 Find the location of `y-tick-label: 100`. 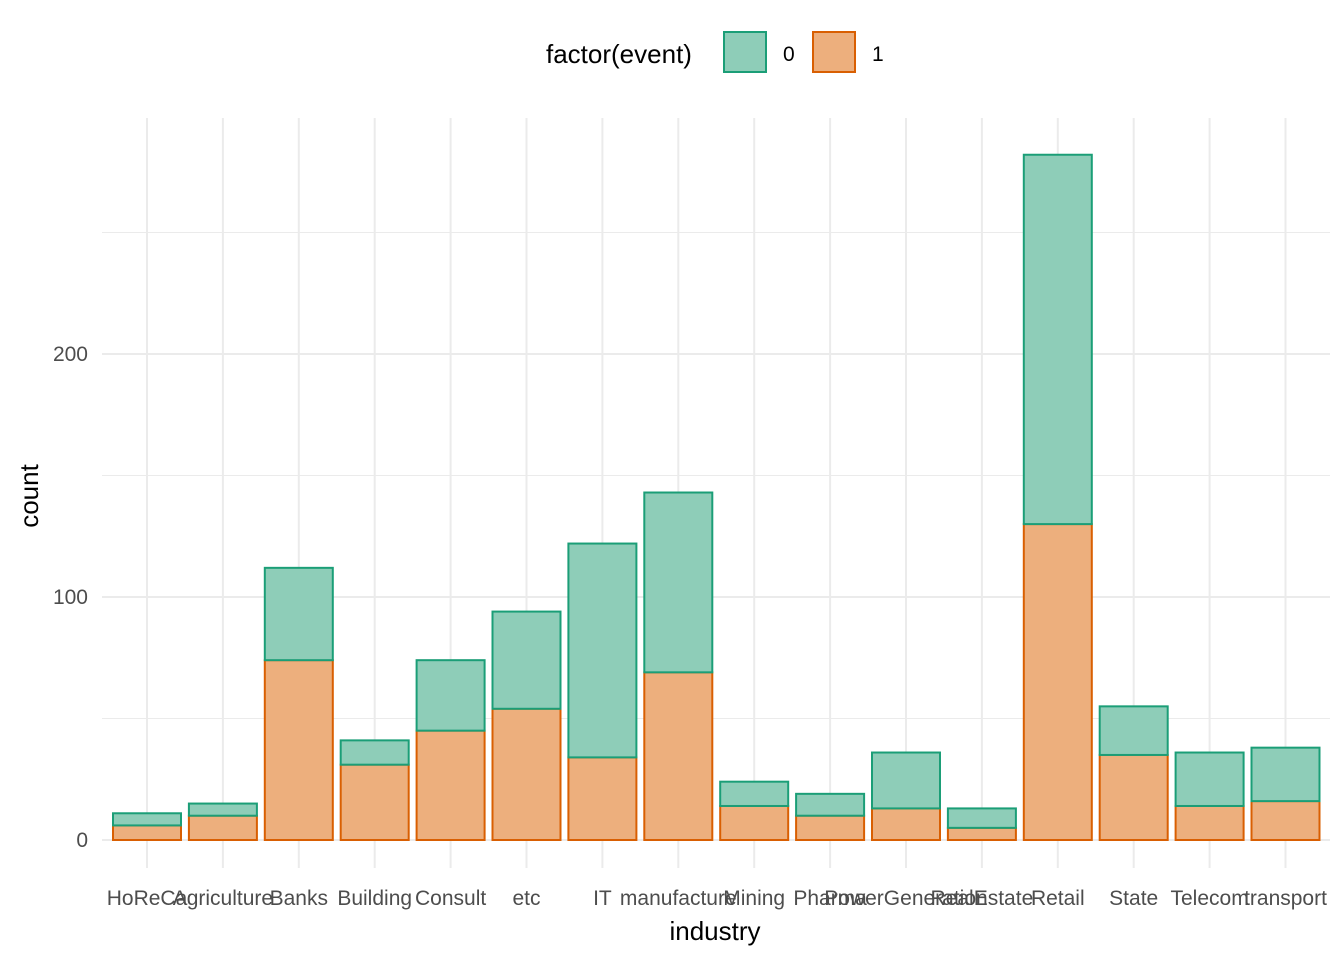

y-tick-label: 100 is located at coordinates (70, 597).